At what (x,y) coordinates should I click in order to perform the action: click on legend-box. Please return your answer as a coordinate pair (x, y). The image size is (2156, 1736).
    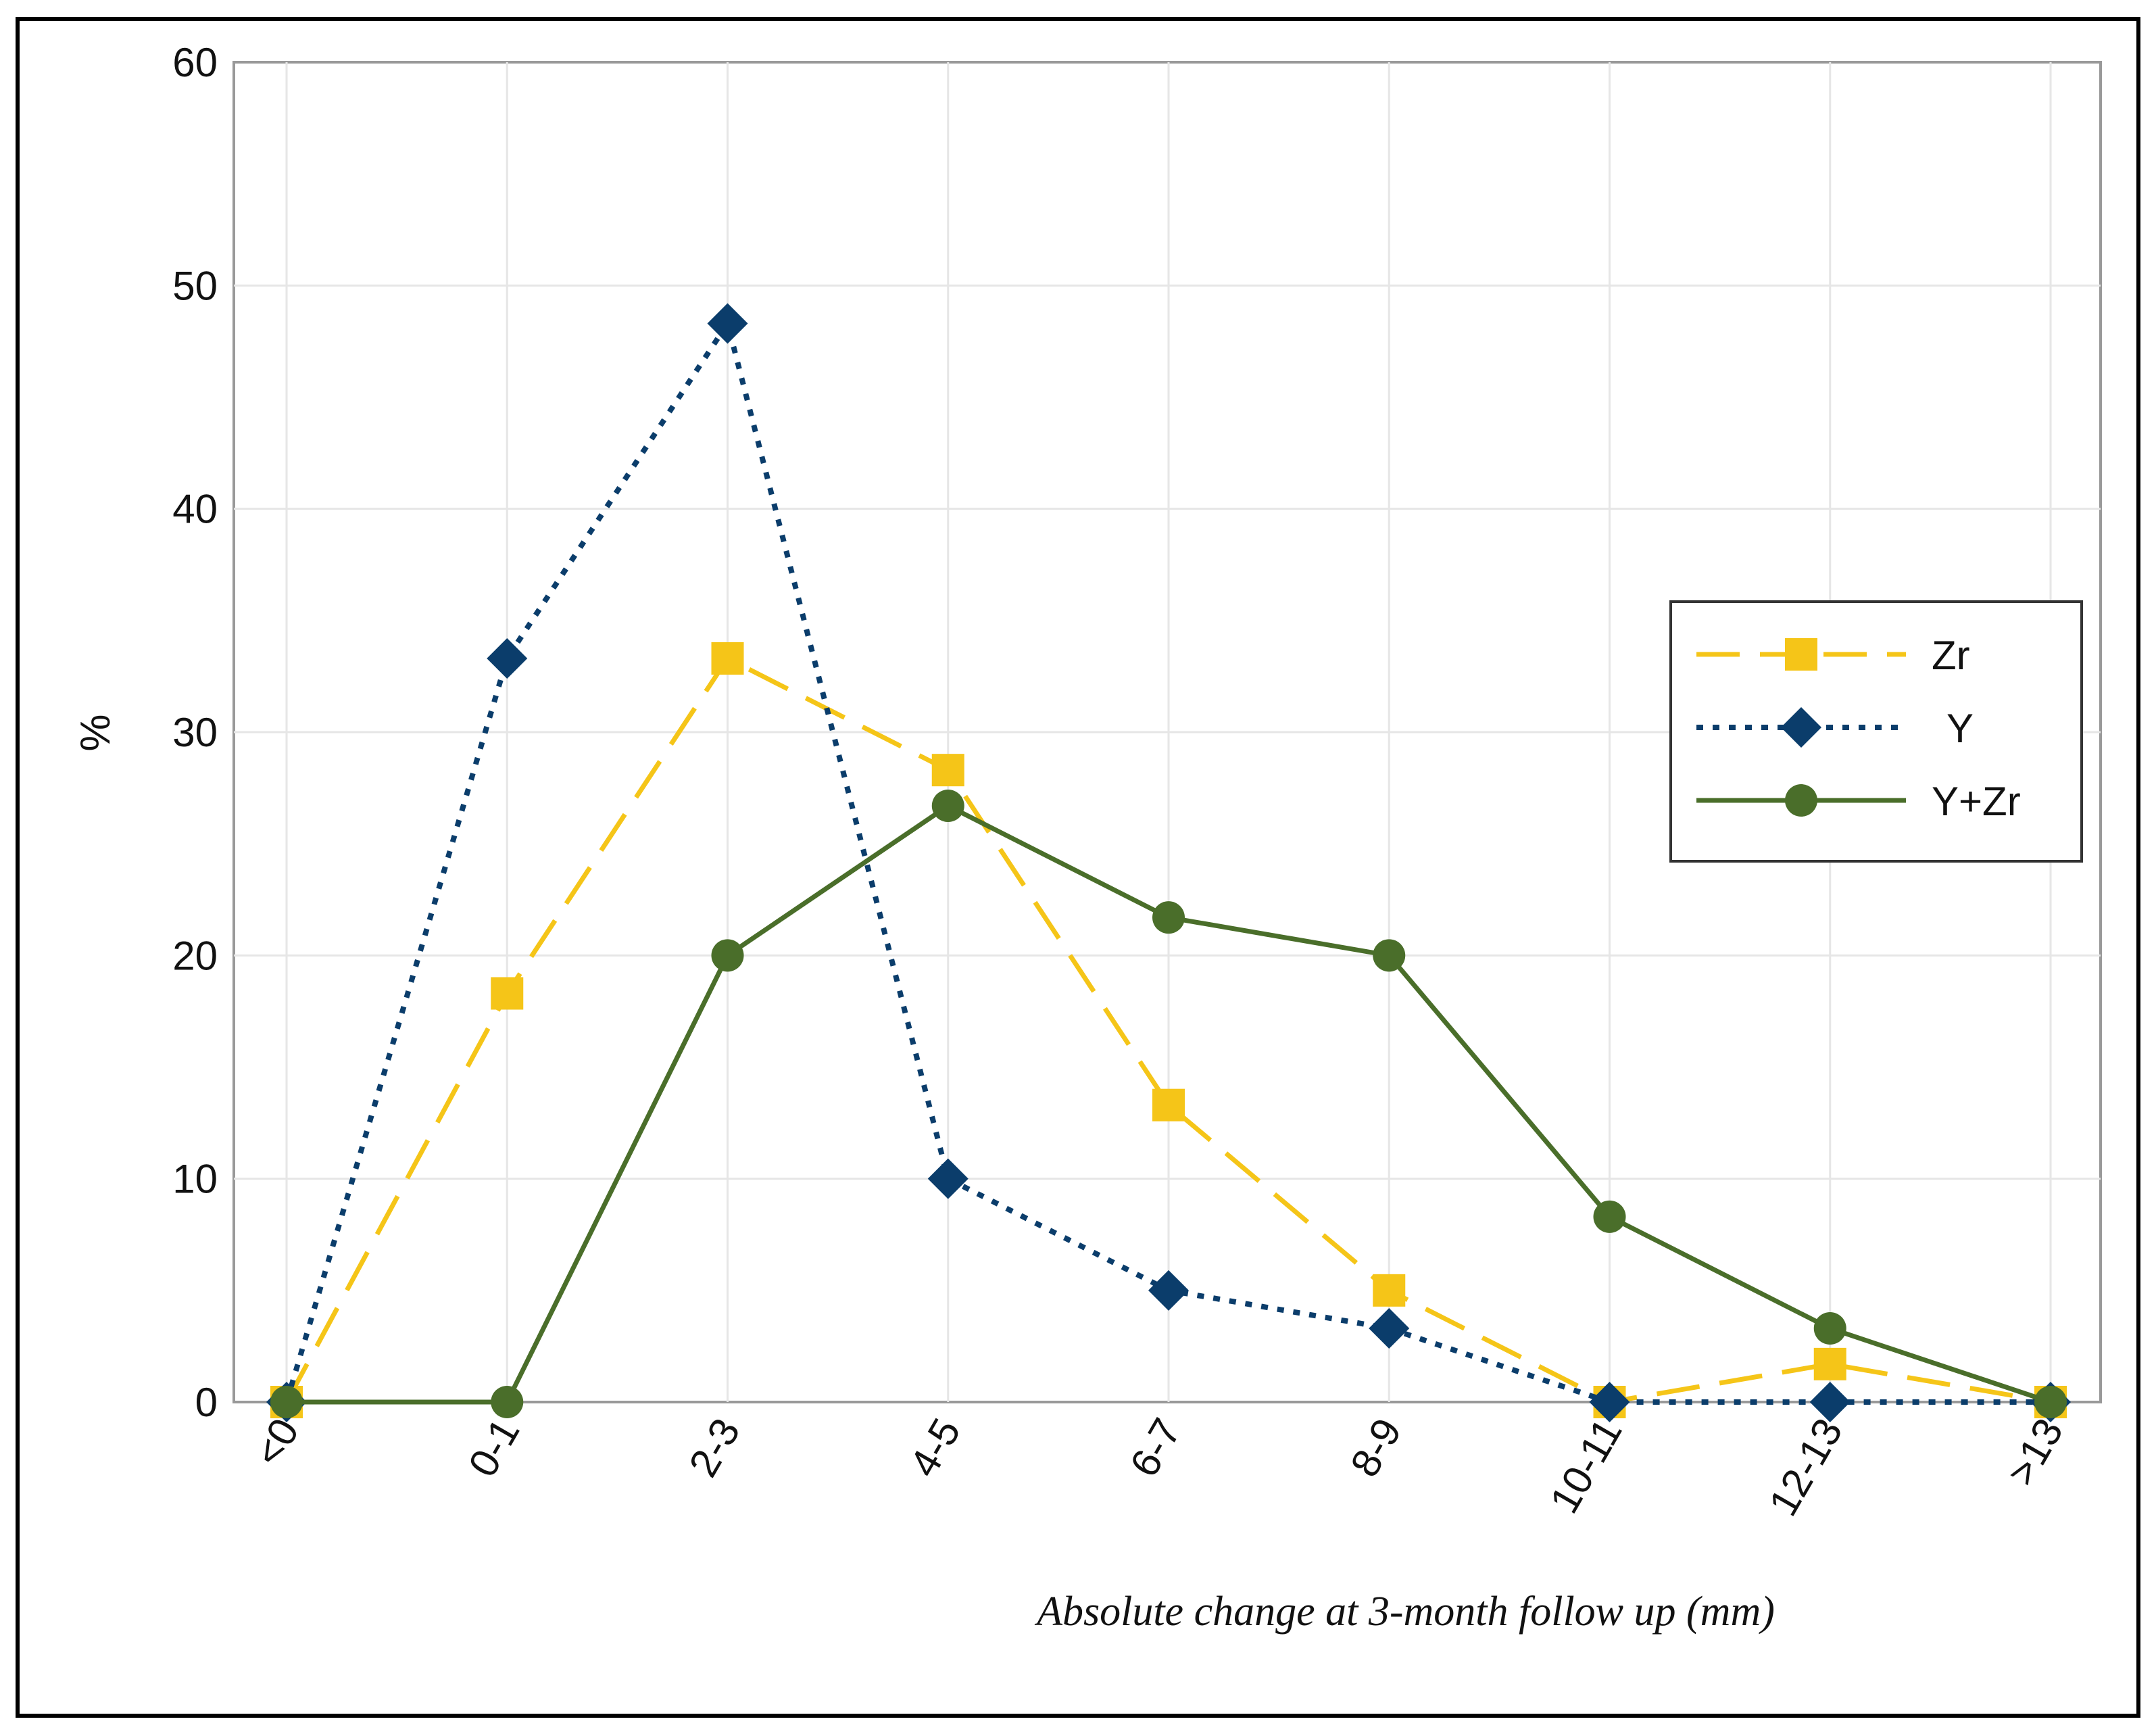
    Looking at the image, I should click on (1876, 731).